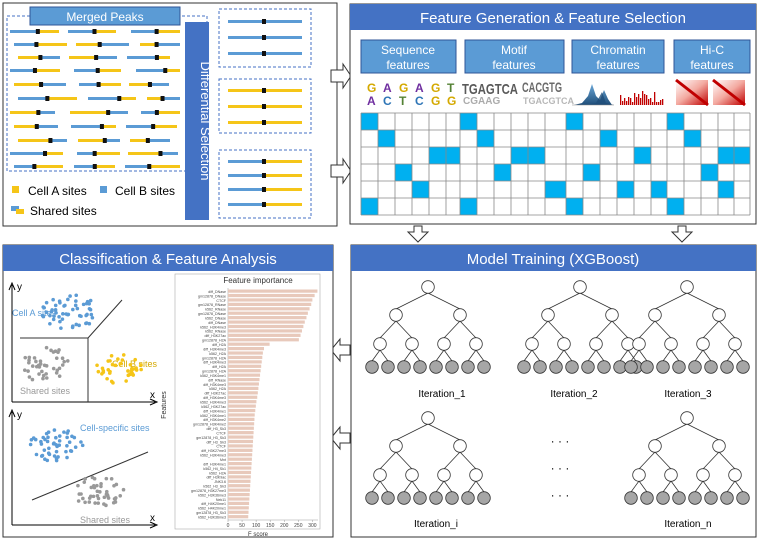  Describe the element at coordinates (164, 405) in the screenshot. I see `chart-y-axis-label: Features` at that location.